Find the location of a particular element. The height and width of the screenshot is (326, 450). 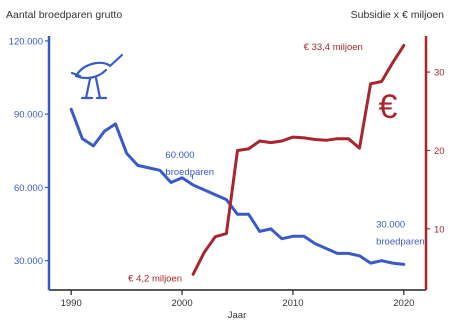

x-tick-label: 2020 is located at coordinates (403, 303).